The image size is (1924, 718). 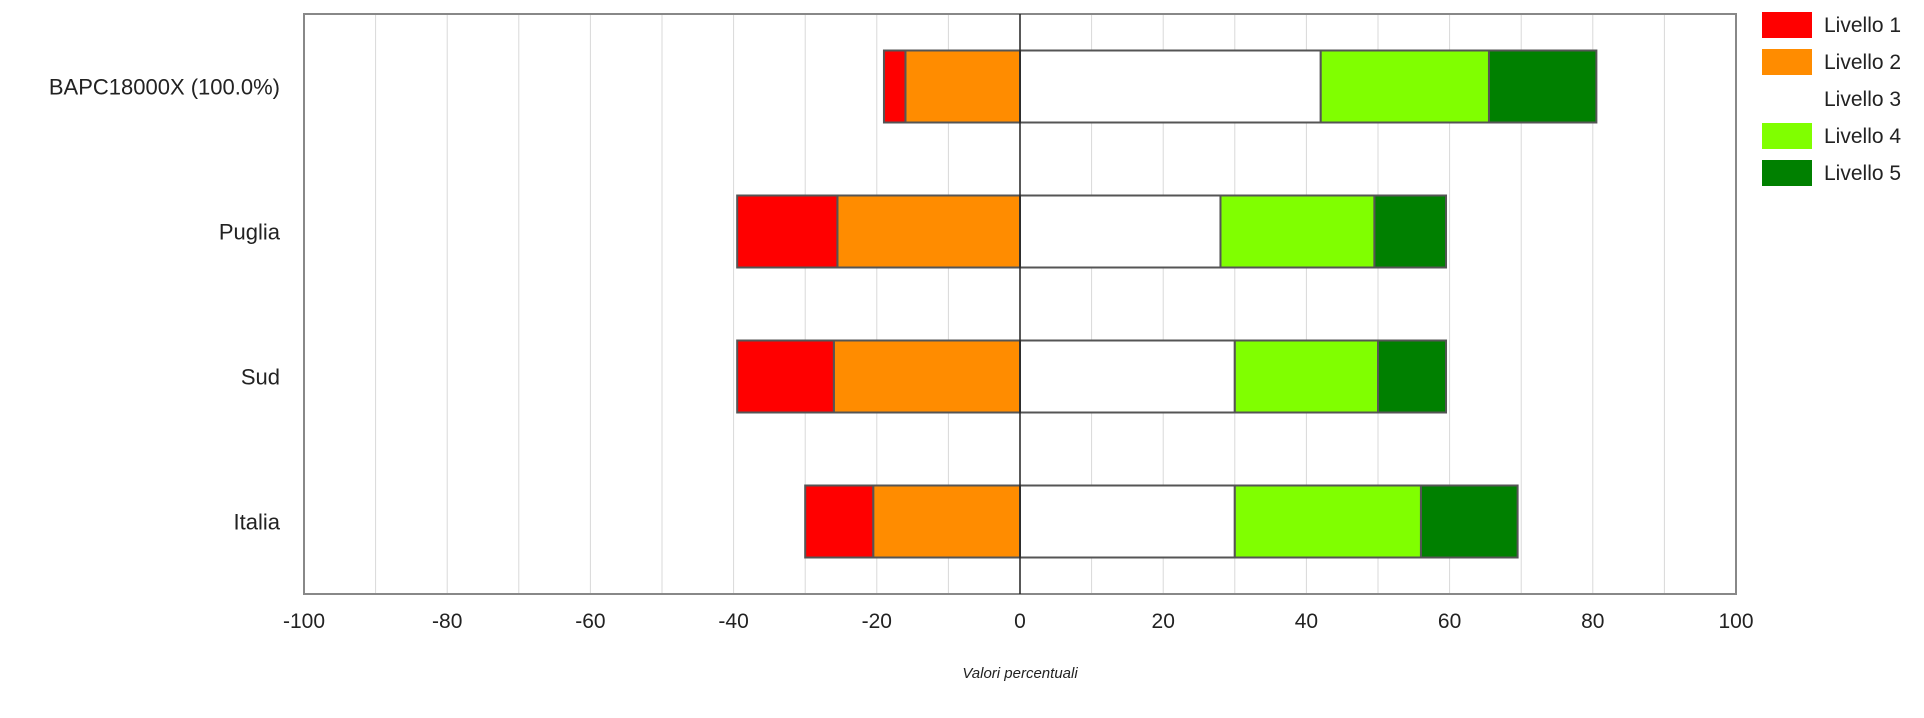 I want to click on x-tick-label: -100, so click(x=304, y=621).